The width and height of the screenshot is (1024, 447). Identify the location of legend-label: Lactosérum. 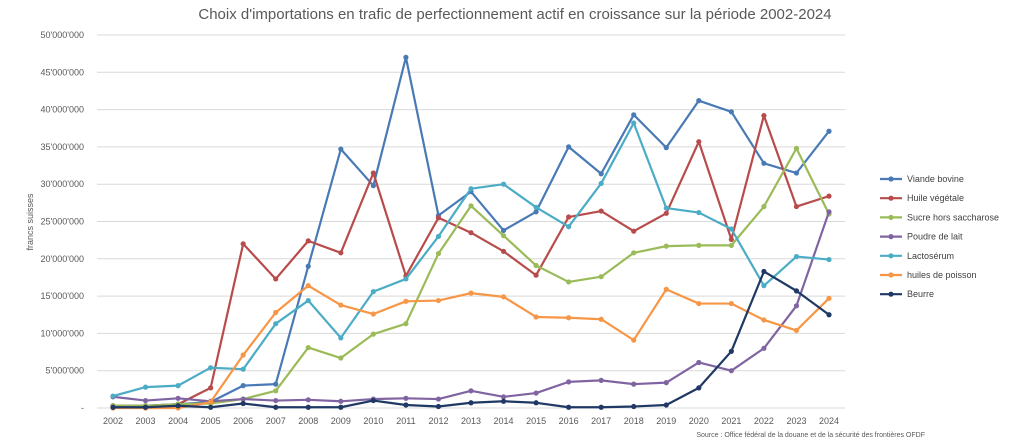
(930, 256).